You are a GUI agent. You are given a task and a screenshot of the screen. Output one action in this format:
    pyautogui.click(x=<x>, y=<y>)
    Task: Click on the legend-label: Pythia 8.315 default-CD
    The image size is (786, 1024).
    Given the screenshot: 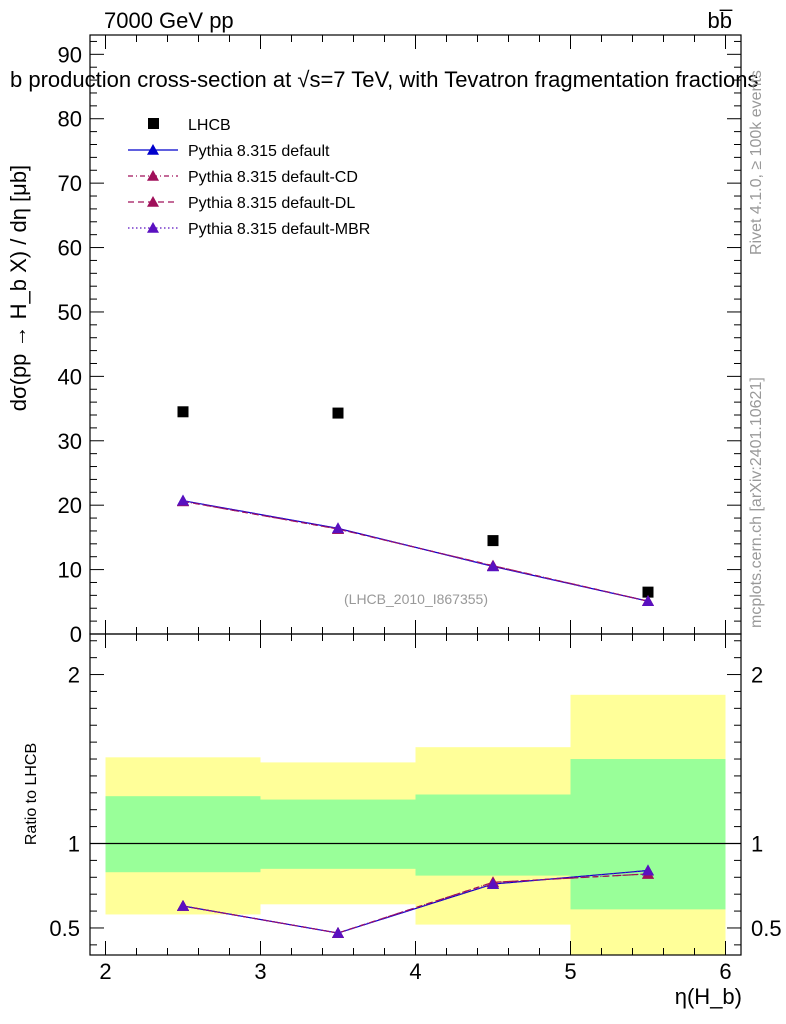 What is the action you would take?
    pyautogui.click(x=273, y=177)
    